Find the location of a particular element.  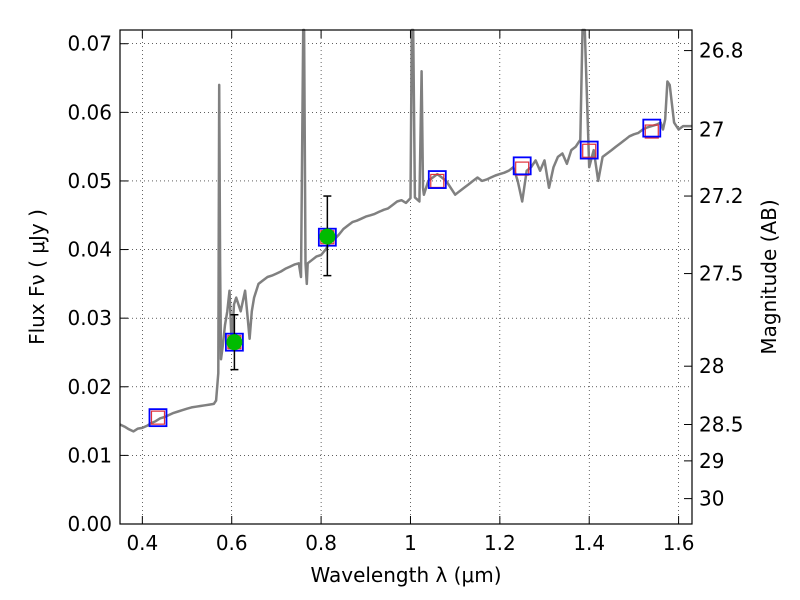

y2-tick-label: 27.2 is located at coordinates (721, 196).